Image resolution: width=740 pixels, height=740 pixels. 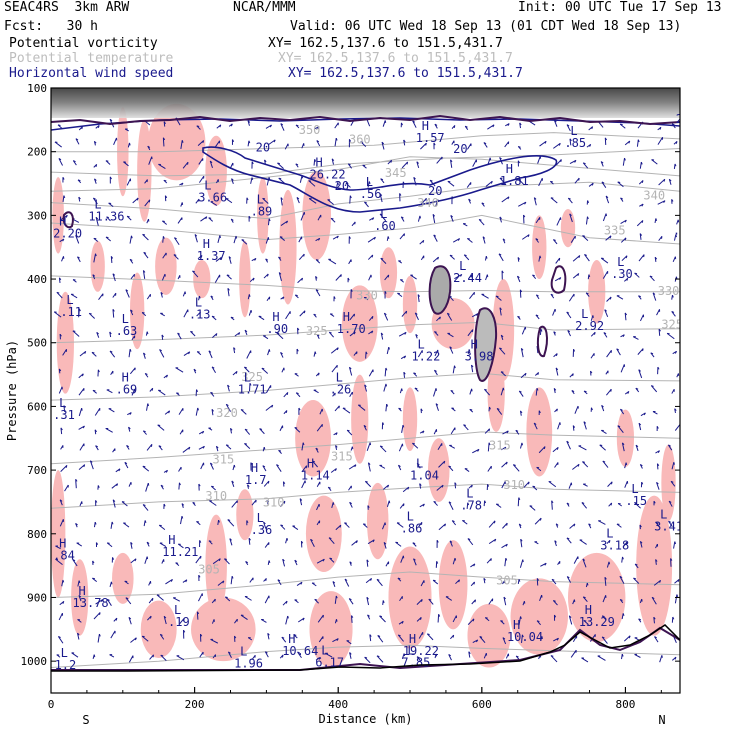 What do you see at coordinates (615, 230) in the screenshot?
I see `theta-label: 335` at bounding box center [615, 230].